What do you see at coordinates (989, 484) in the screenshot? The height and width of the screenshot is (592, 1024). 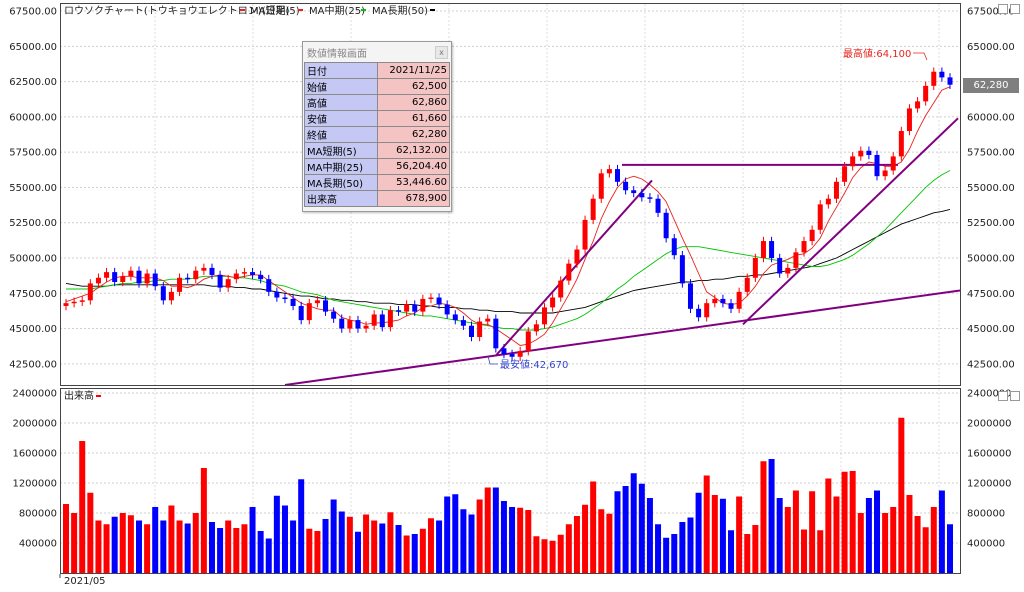 I see `volume-tick-right: 1200000` at bounding box center [989, 484].